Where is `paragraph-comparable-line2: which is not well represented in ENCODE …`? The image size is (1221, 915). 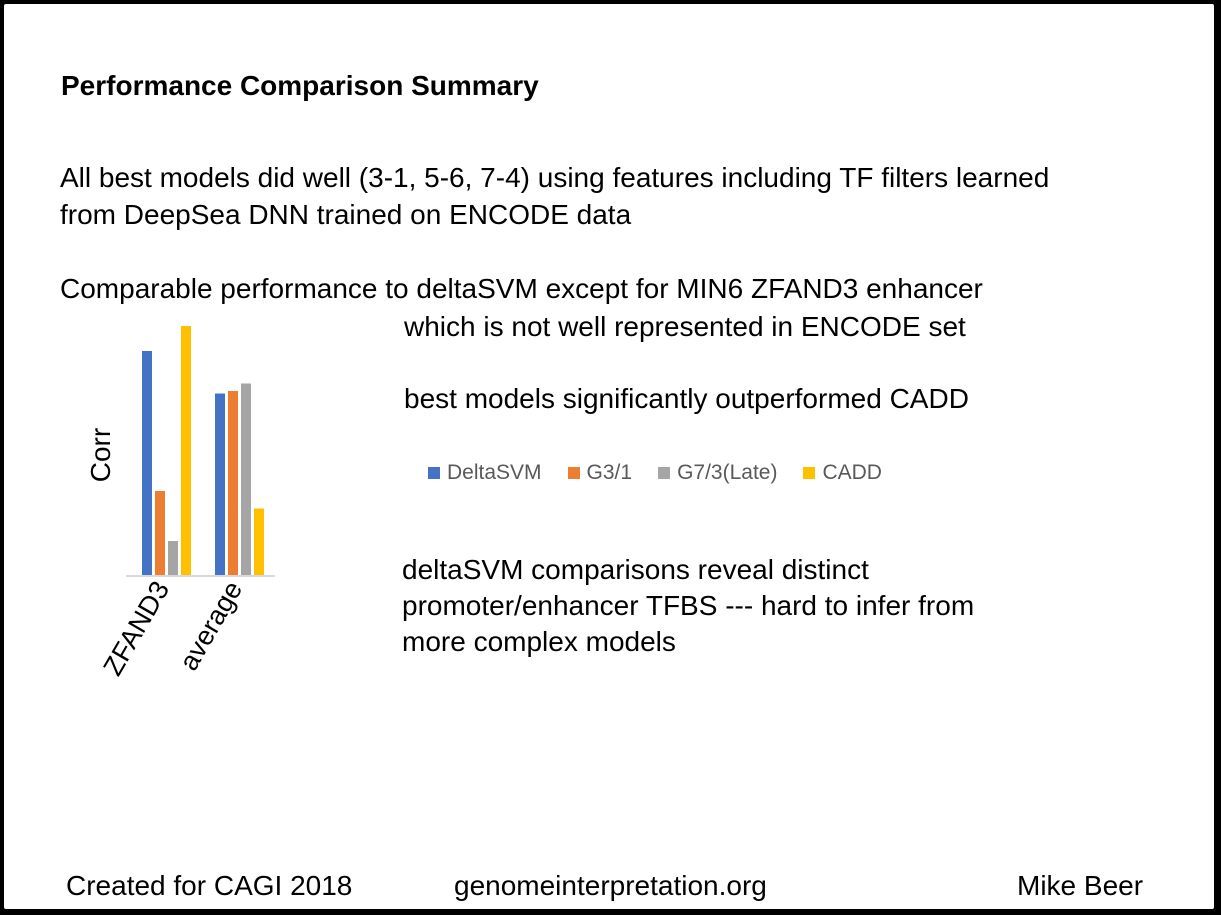 paragraph-comparable-line2: which is not well represented in ENCODE … is located at coordinates (685, 326).